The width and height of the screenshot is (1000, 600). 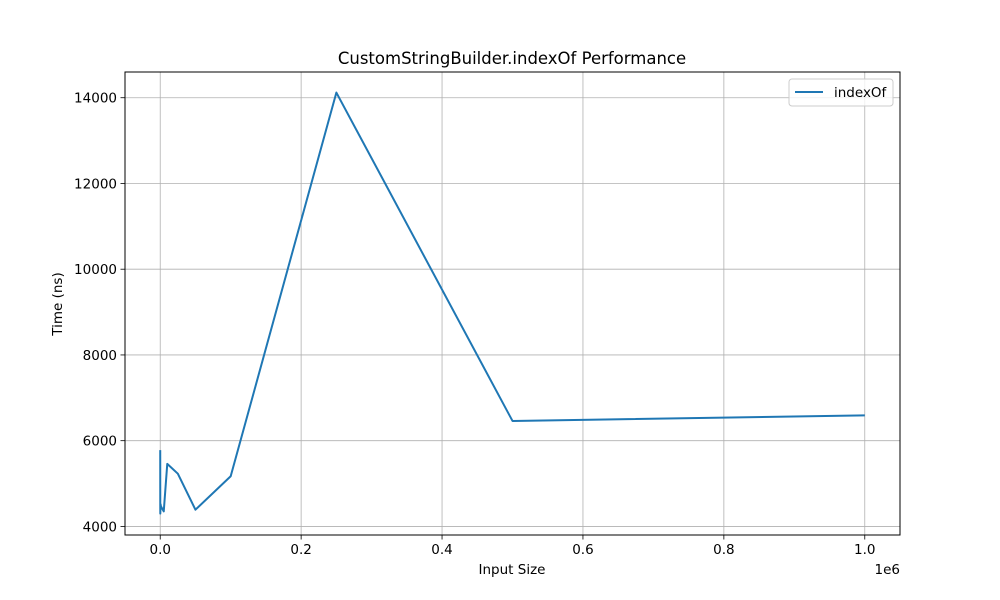 I want to click on legend-frame, so click(x=841, y=92).